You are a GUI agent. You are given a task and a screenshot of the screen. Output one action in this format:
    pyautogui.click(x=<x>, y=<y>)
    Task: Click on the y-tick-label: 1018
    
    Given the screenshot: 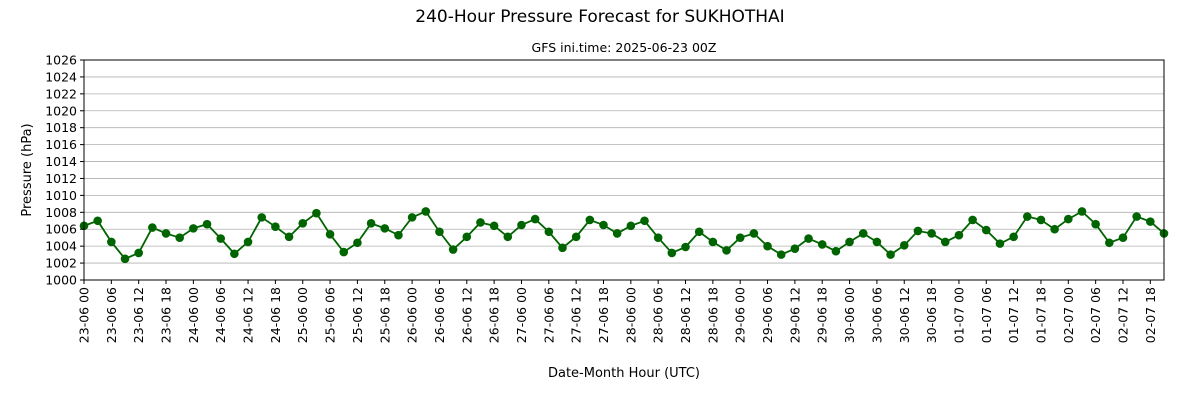 What is the action you would take?
    pyautogui.click(x=61, y=127)
    